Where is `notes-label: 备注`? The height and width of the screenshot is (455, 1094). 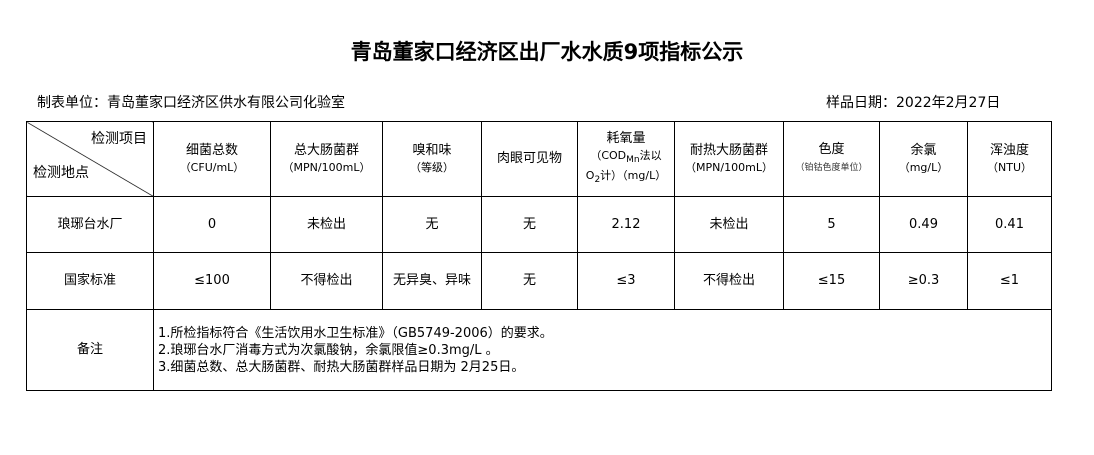
notes-label: 备注 is located at coordinates (90, 350).